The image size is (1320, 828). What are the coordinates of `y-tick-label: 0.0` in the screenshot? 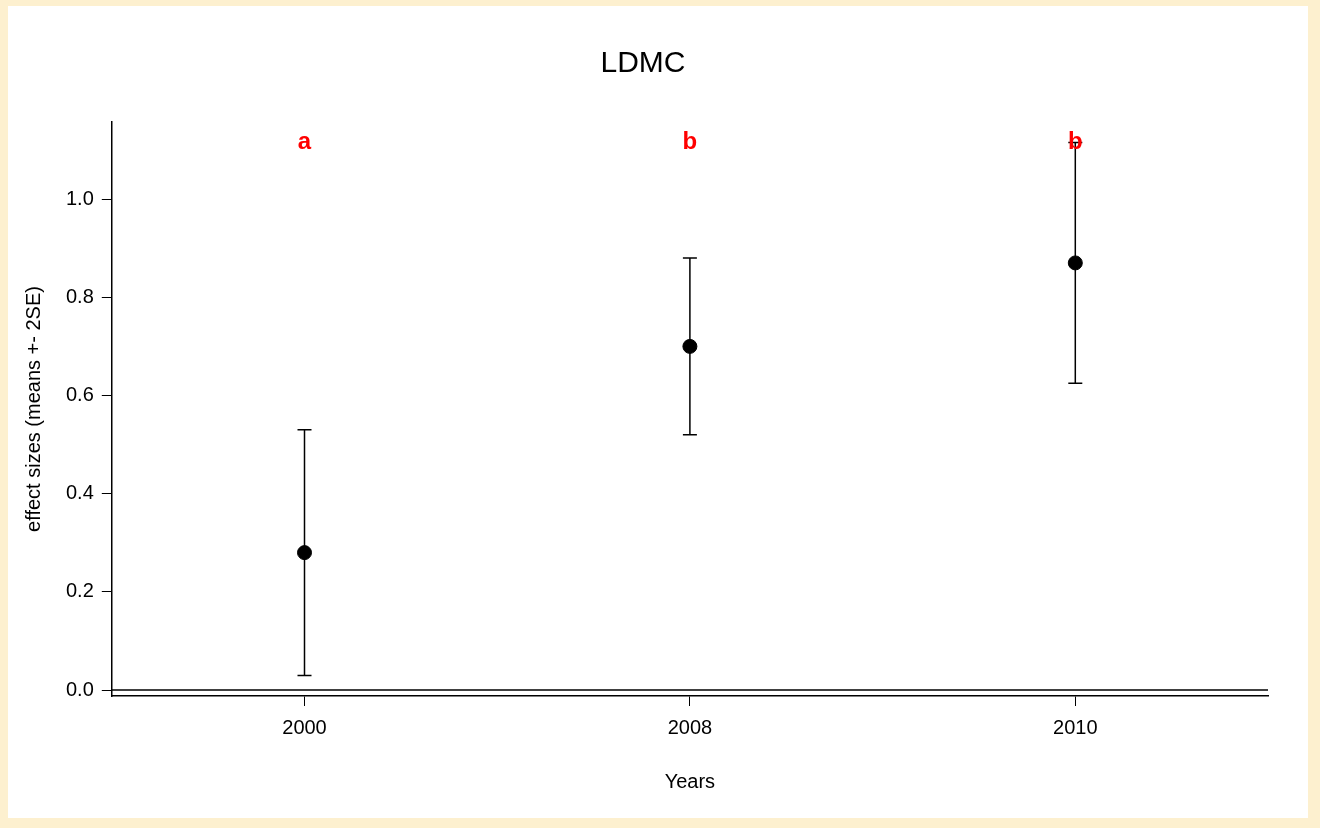 It's located at (79, 688).